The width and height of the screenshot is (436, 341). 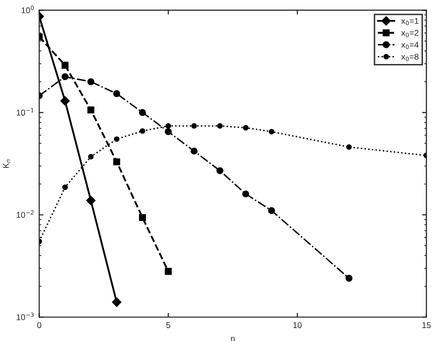 What do you see at coordinates (25, 112) in the screenshot?
I see `y-tick-label: 10$^{−1}$` at bounding box center [25, 112].